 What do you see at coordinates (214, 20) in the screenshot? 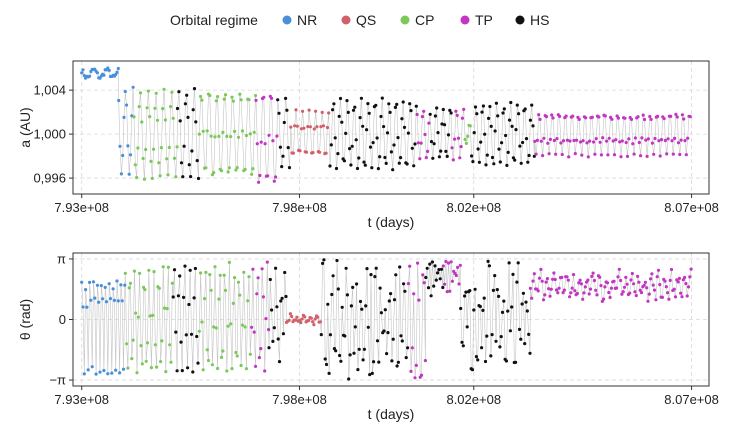
I see `legend-title: Orbital regime` at bounding box center [214, 20].